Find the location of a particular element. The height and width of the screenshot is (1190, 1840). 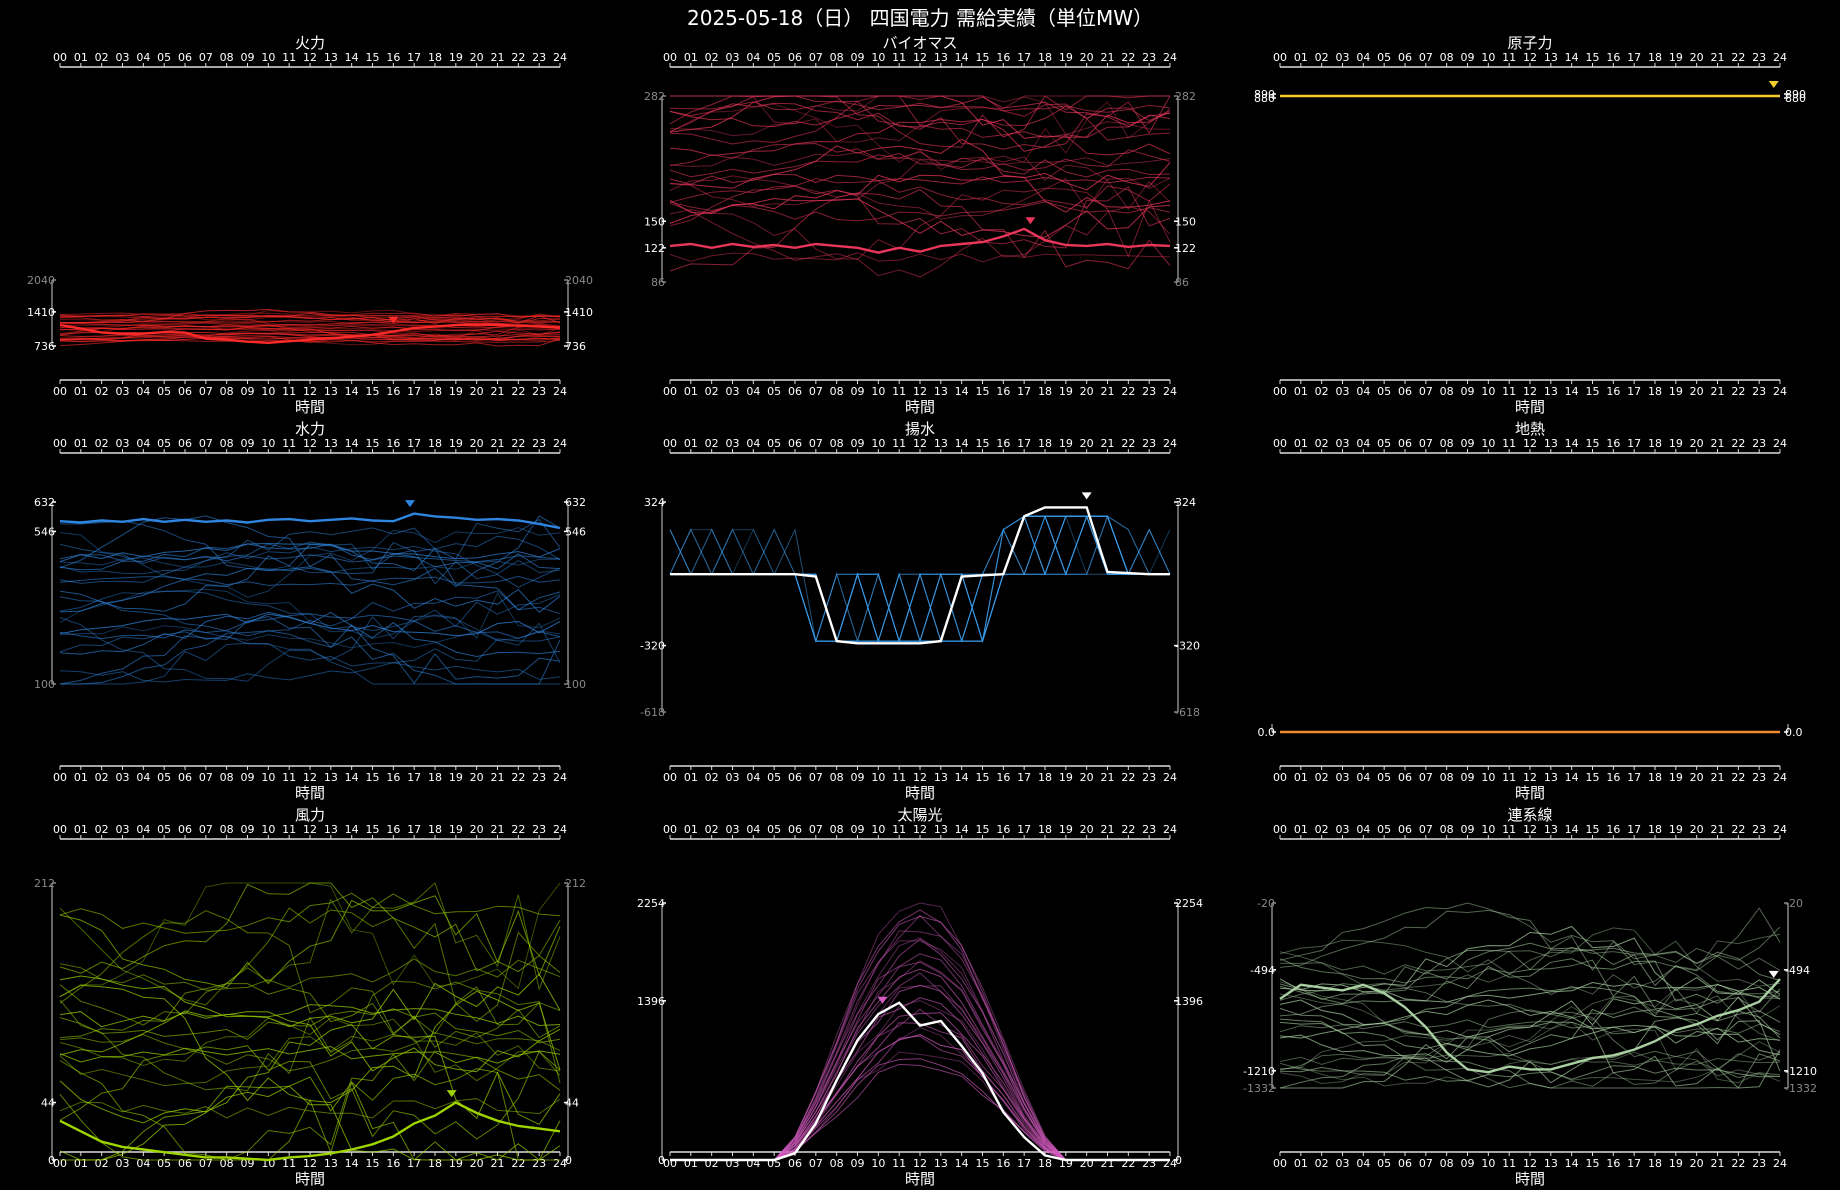

y-tick-label: 282 is located at coordinates (1185, 96).